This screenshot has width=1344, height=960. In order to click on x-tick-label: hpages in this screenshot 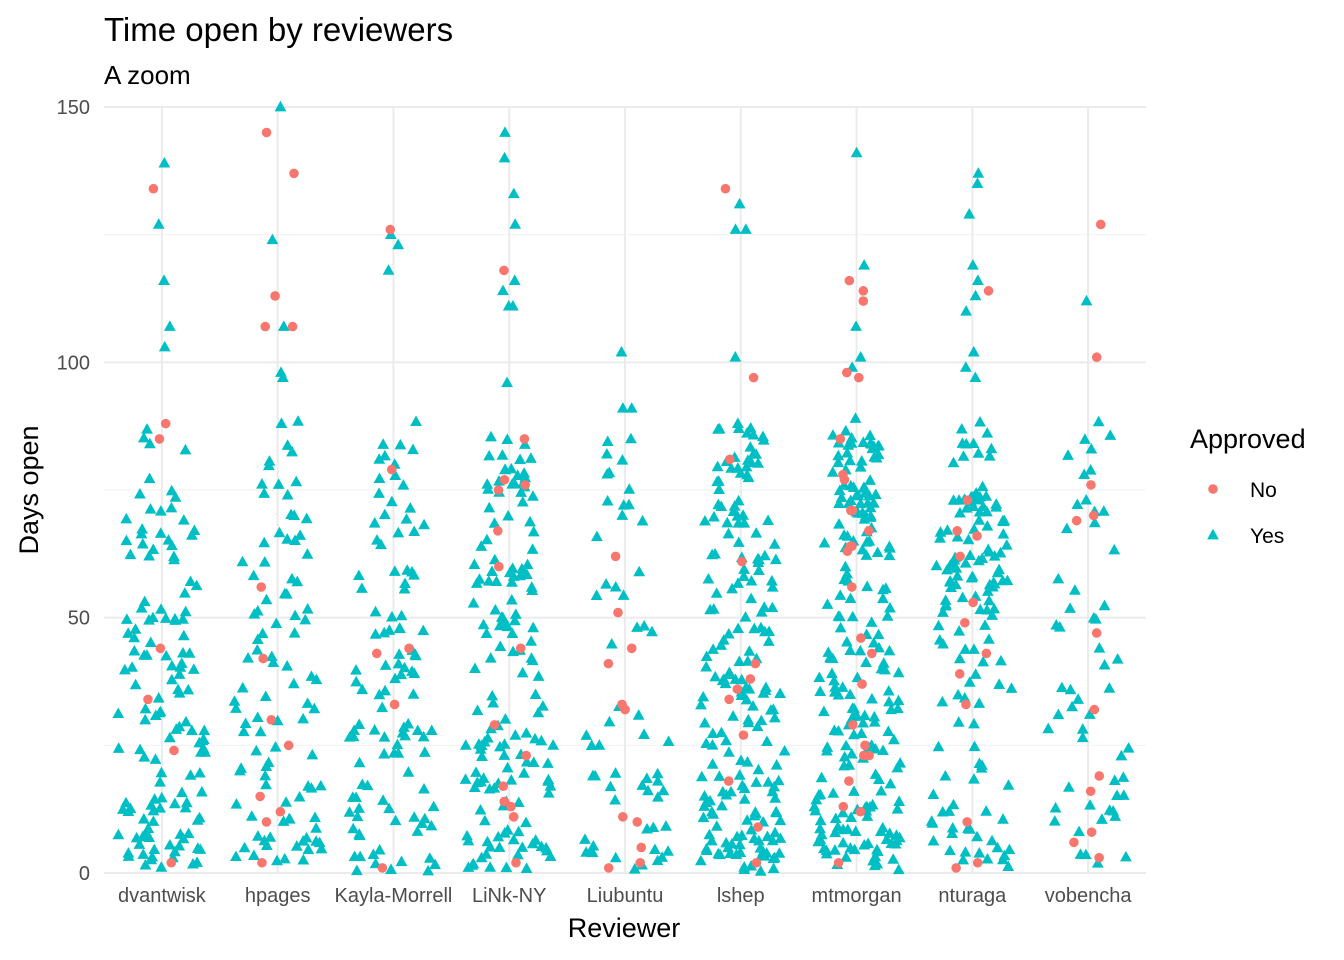, I will do `click(278, 896)`.